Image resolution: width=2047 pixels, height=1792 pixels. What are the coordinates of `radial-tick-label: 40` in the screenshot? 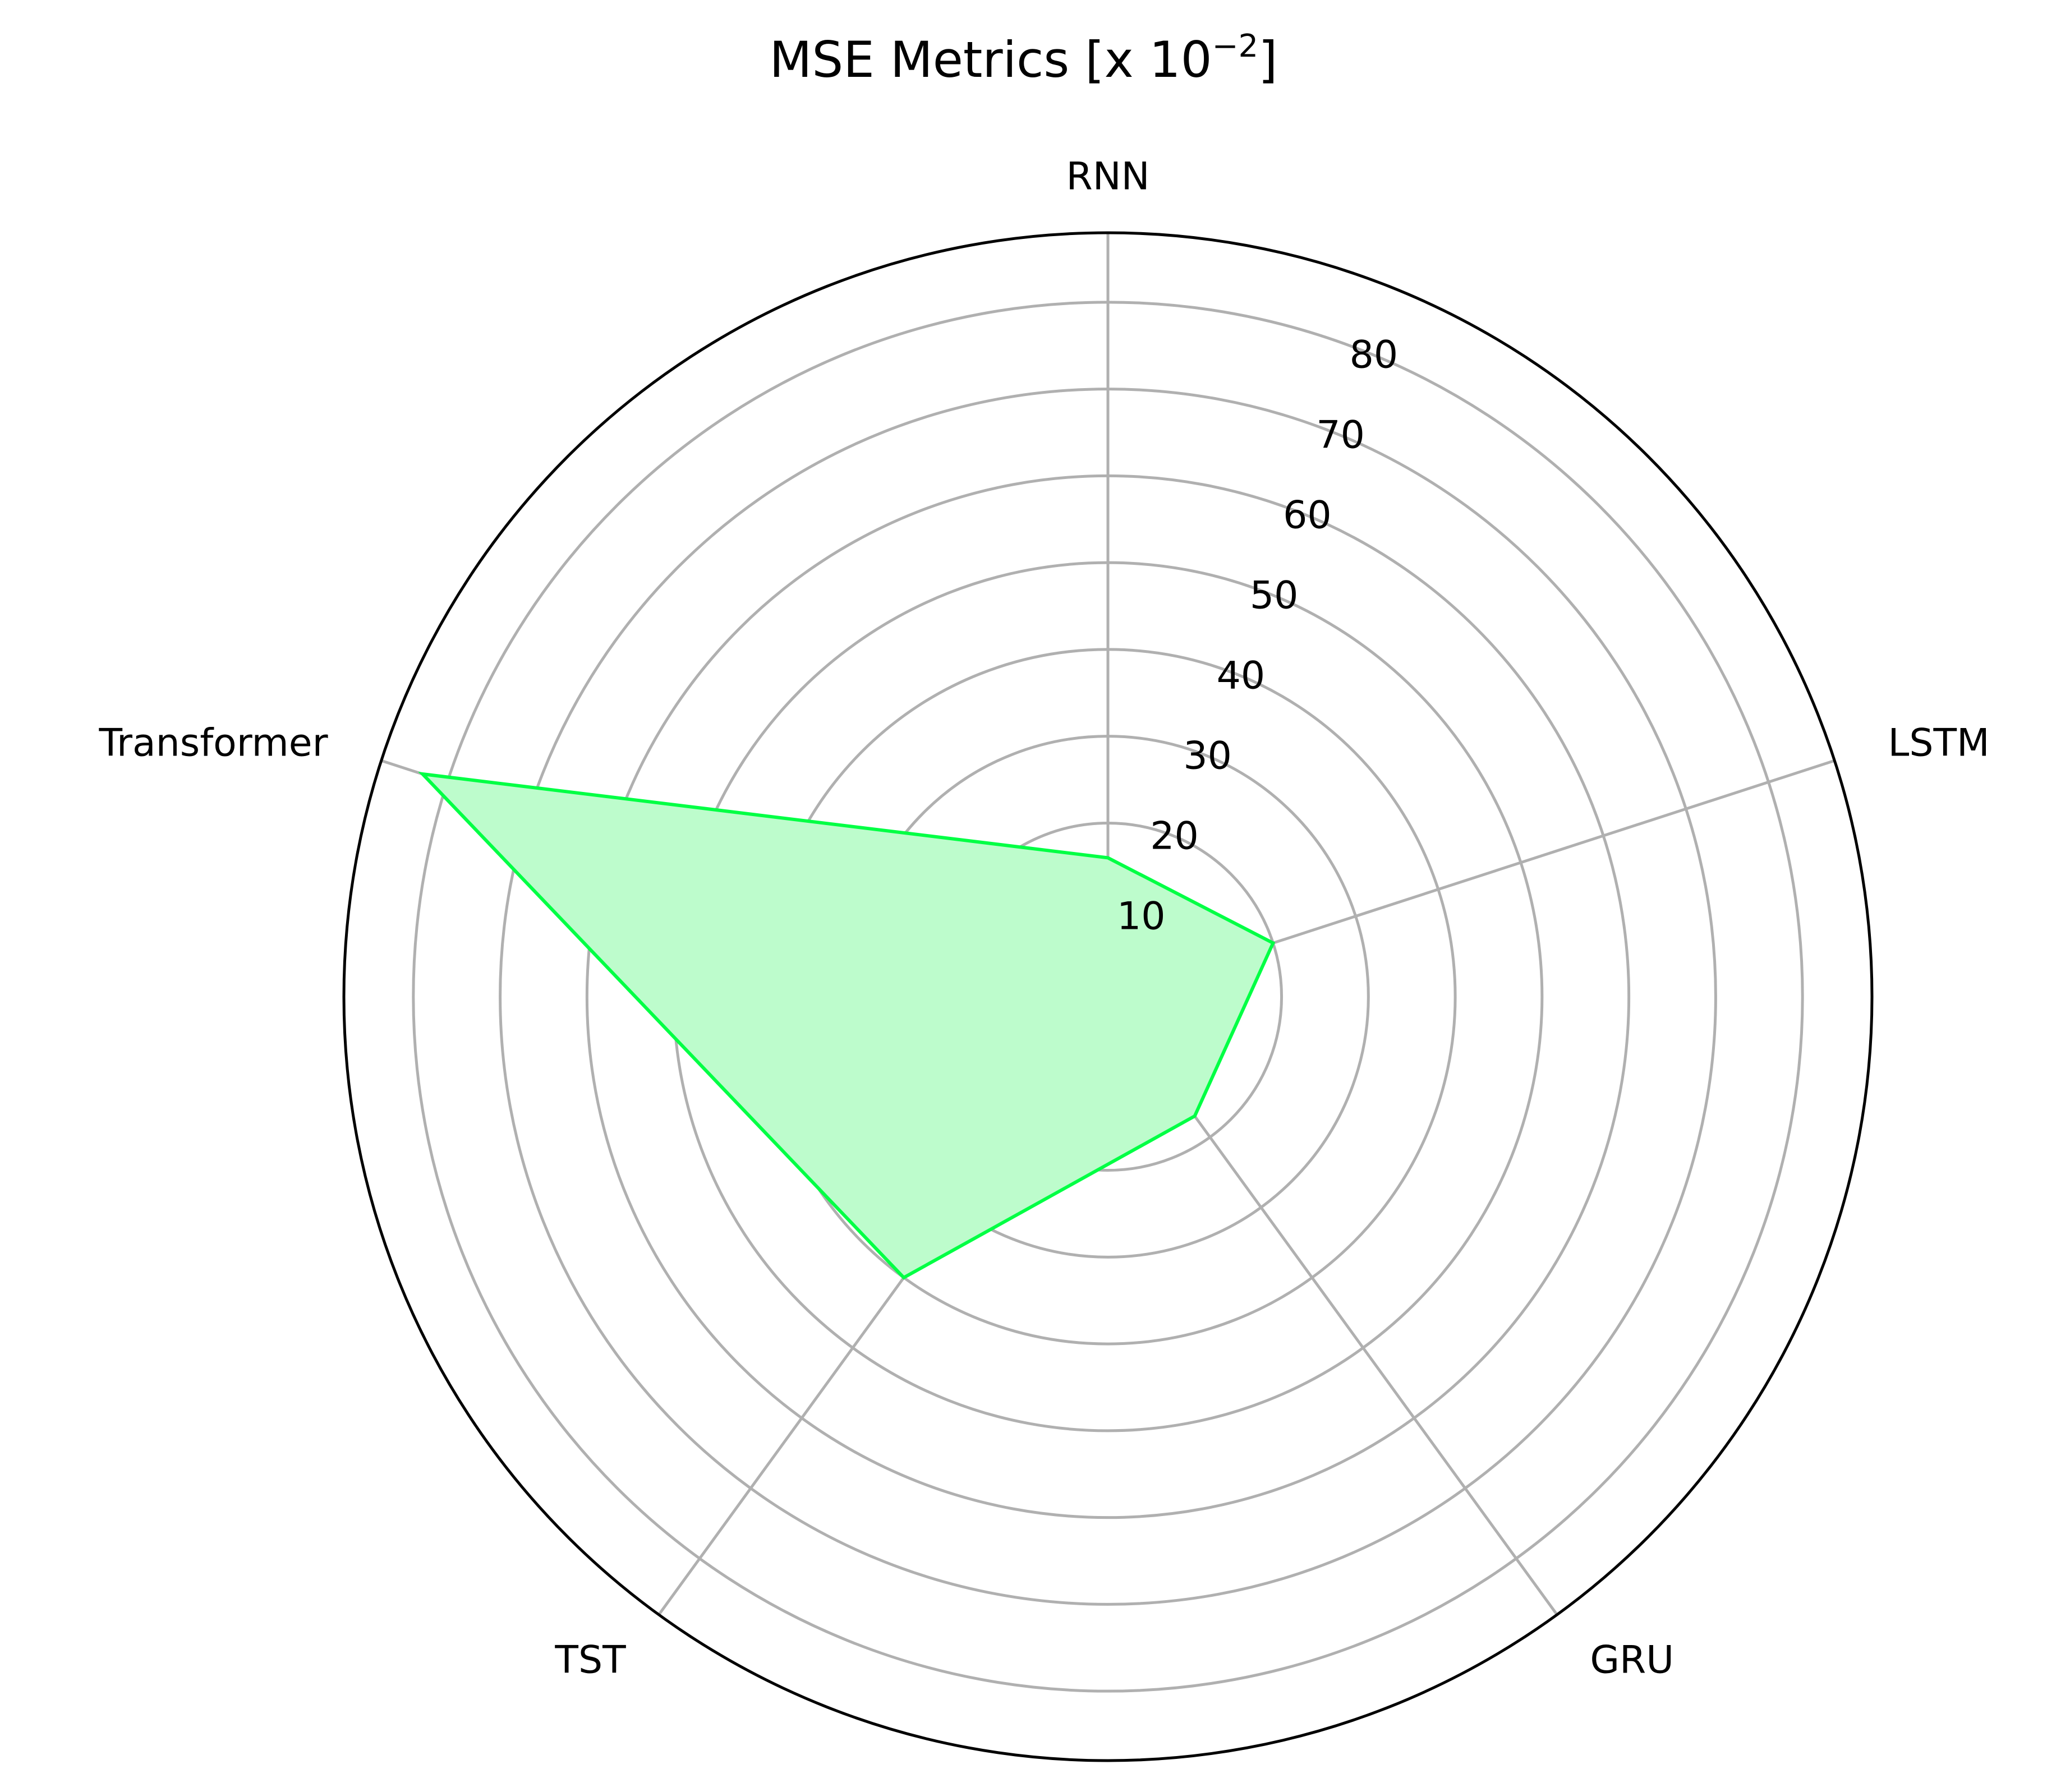 It's located at (1242, 676).